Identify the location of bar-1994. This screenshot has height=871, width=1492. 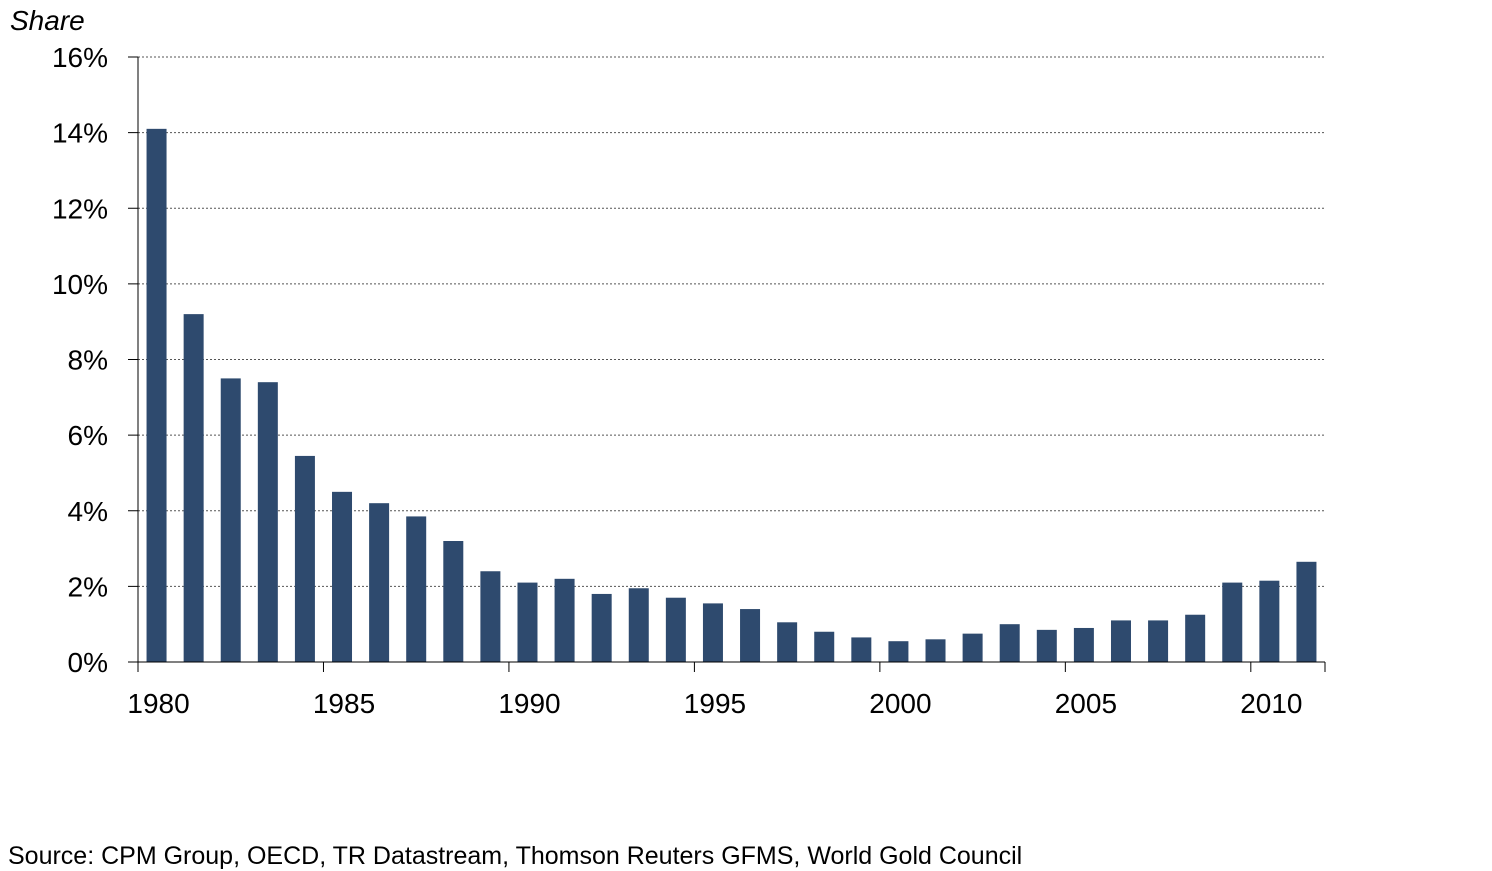
(675, 629).